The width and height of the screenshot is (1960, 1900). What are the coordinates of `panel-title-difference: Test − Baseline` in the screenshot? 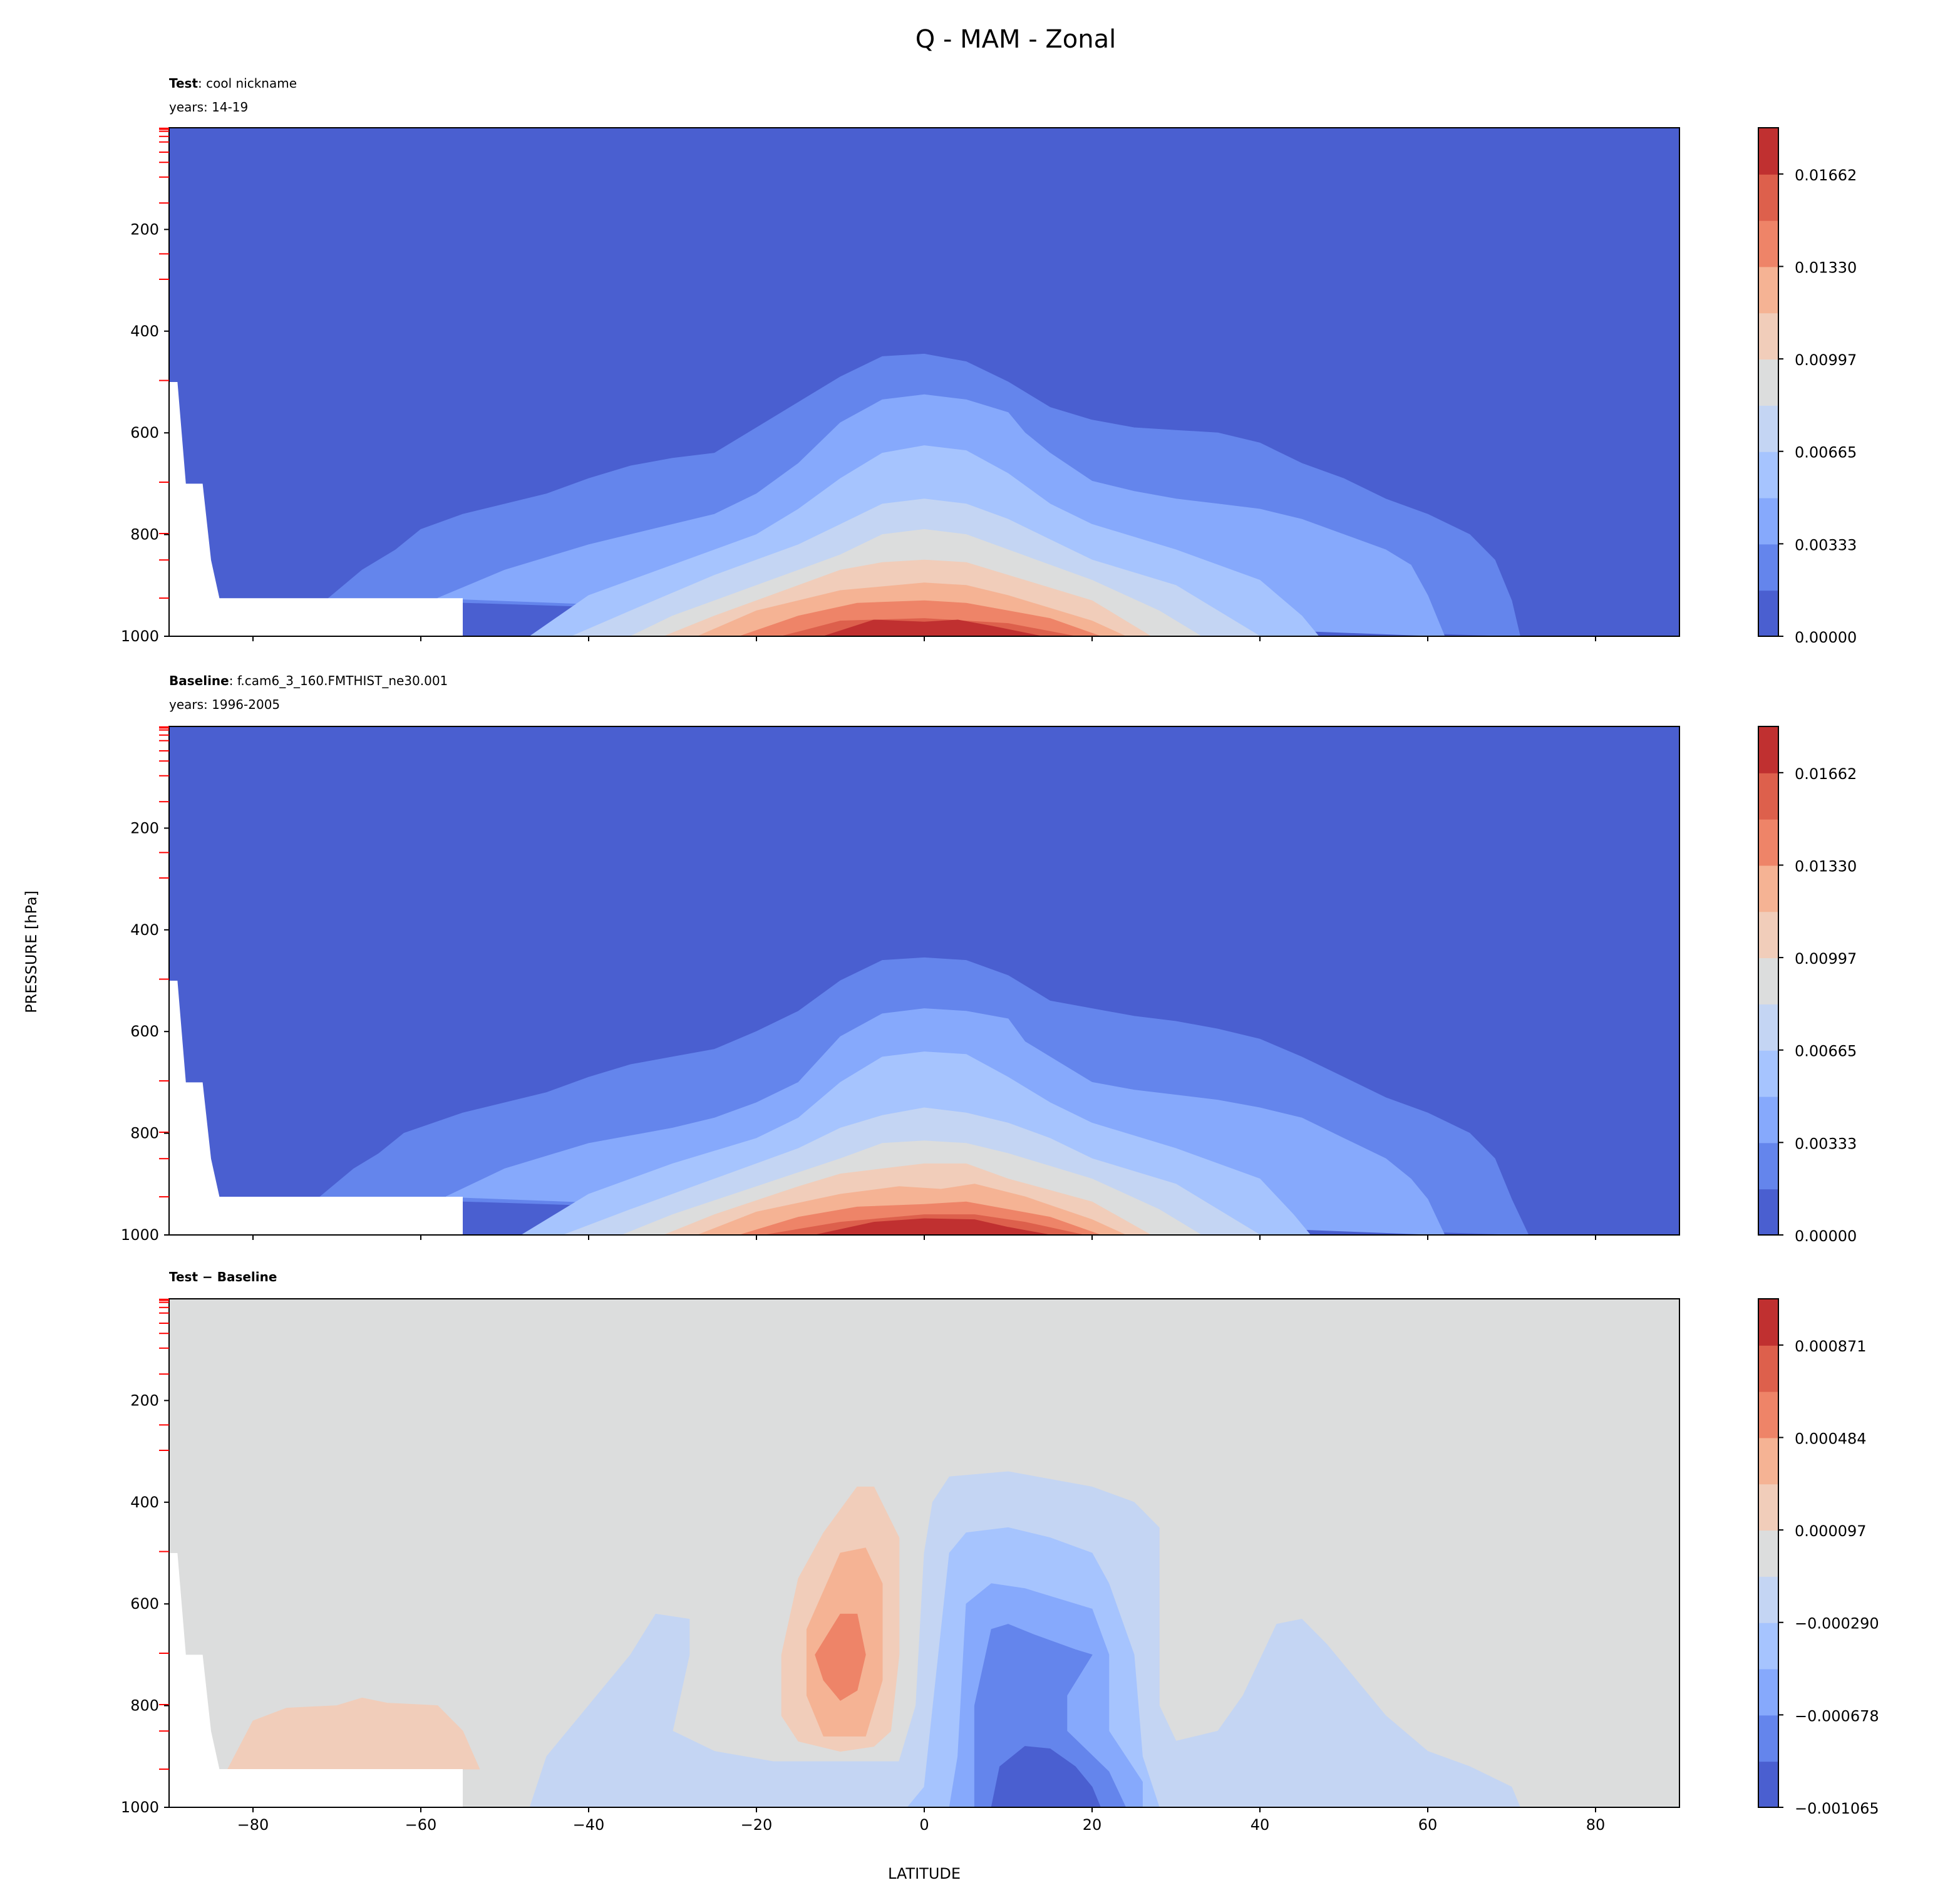 It's located at (223, 1276).